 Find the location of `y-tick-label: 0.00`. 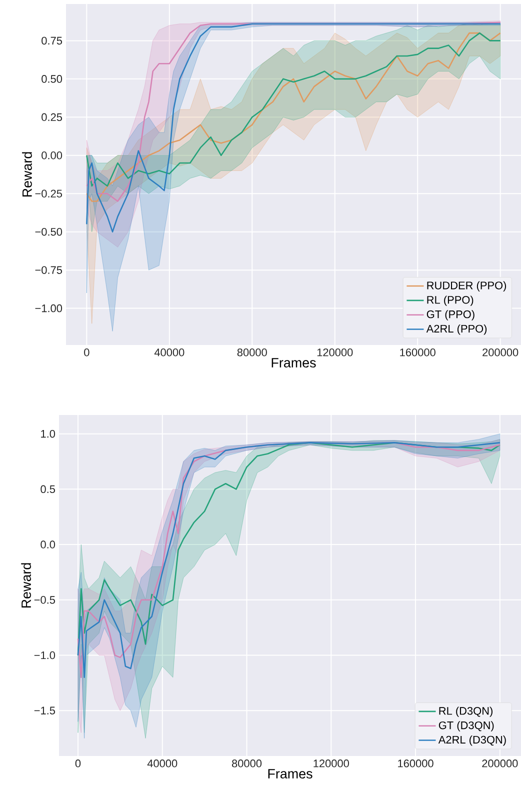

y-tick-label: 0.00 is located at coordinates (52, 156).